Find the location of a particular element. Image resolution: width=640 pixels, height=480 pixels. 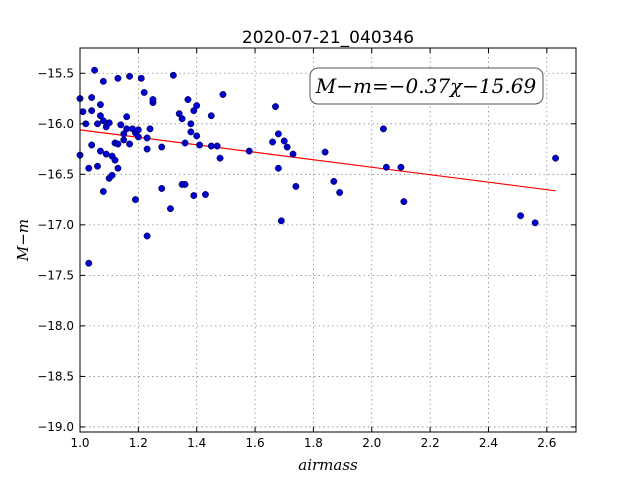

fit-line-group is located at coordinates (317, 160).